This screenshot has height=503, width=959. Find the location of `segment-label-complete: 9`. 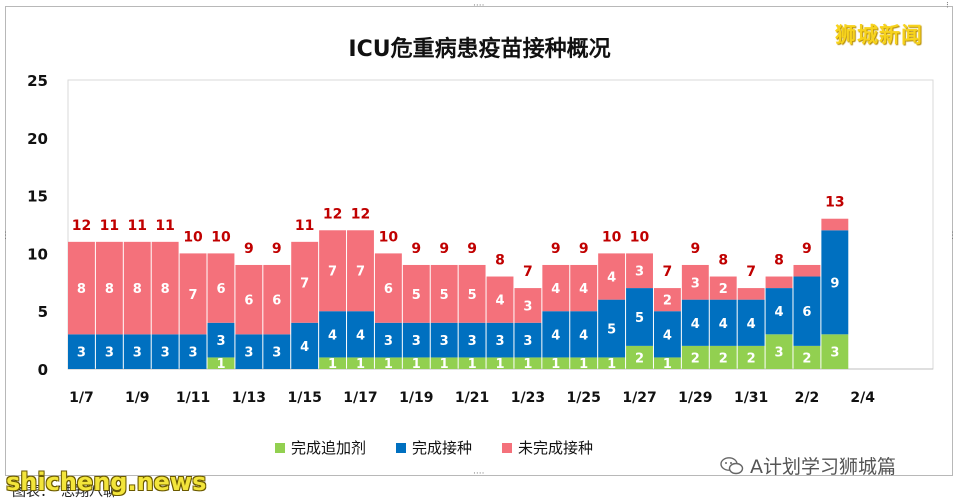

segment-label-complete: 9 is located at coordinates (834, 283).